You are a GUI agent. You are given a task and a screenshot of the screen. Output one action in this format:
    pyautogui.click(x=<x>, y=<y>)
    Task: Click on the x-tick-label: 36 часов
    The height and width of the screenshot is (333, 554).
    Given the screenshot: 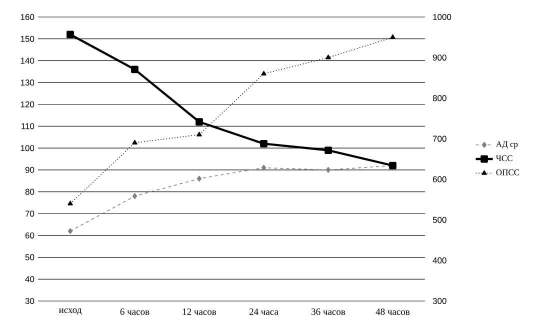 What is the action you would take?
    pyautogui.click(x=329, y=311)
    